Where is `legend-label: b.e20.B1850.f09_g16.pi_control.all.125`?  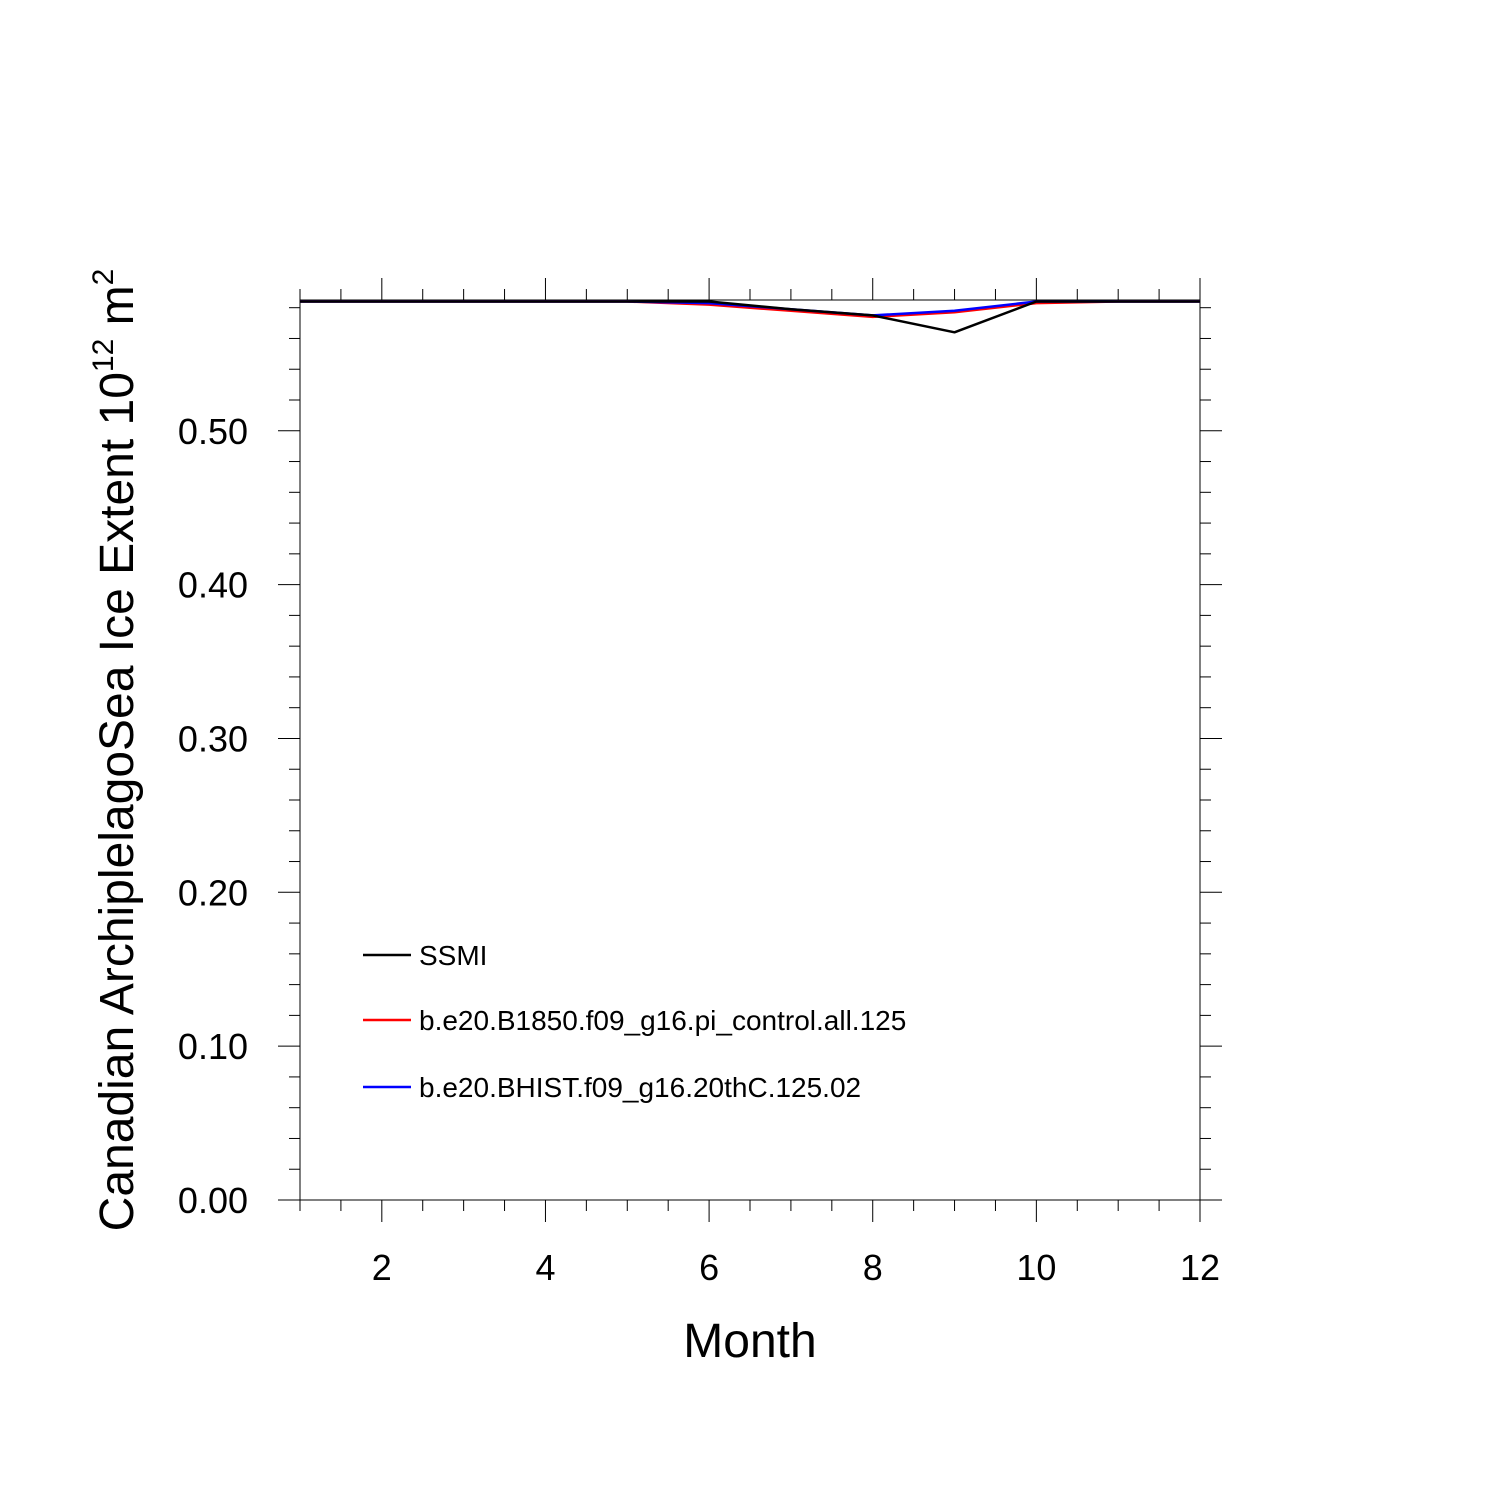 legend-label: b.e20.B1850.f09_g16.pi_control.all.125 is located at coordinates (662, 1020).